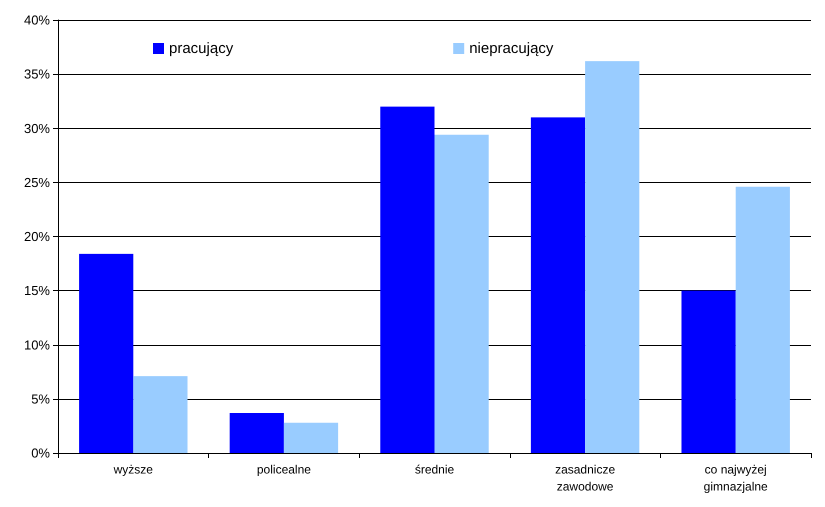 The height and width of the screenshot is (507, 825). Describe the element at coordinates (434, 469) in the screenshot. I see `x-tick-label: średnie` at that location.